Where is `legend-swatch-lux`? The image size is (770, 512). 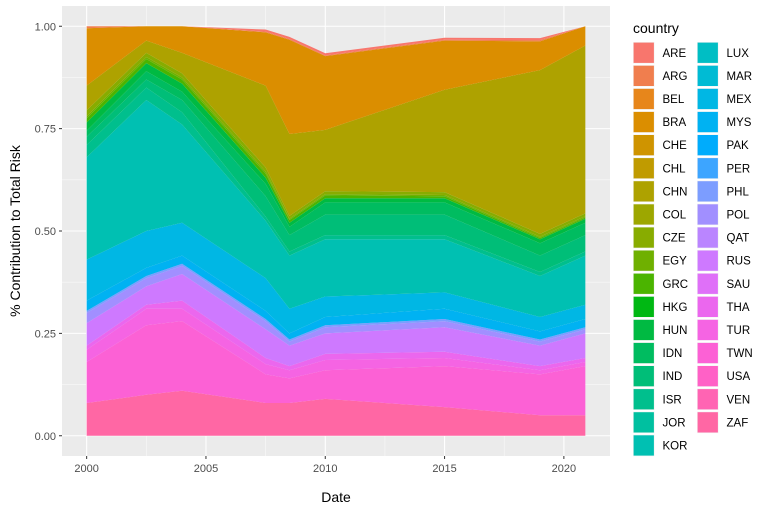
legend-swatch-lux is located at coordinates (707, 52).